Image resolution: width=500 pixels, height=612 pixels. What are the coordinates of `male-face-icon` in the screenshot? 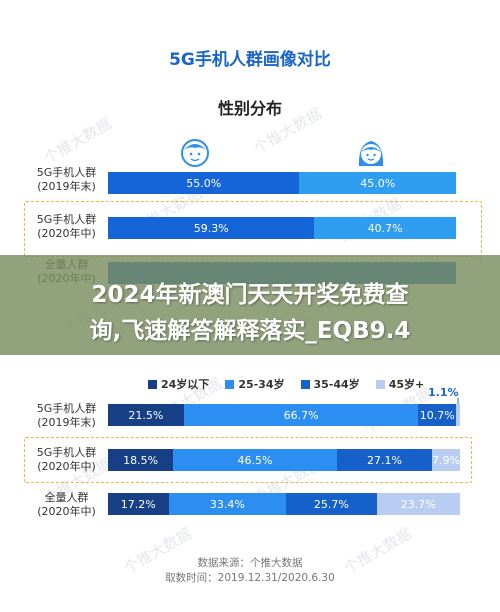 It's located at (195, 153).